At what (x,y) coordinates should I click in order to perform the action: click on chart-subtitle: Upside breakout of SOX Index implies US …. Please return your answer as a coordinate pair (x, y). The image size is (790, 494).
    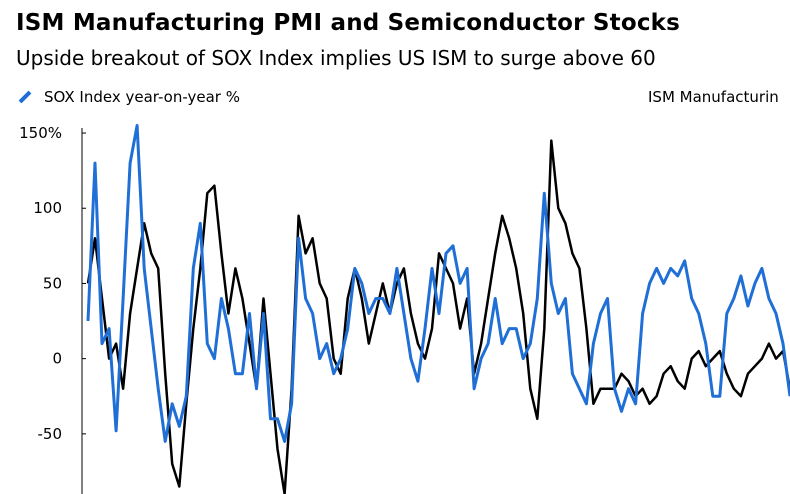
    Looking at the image, I should click on (336, 58).